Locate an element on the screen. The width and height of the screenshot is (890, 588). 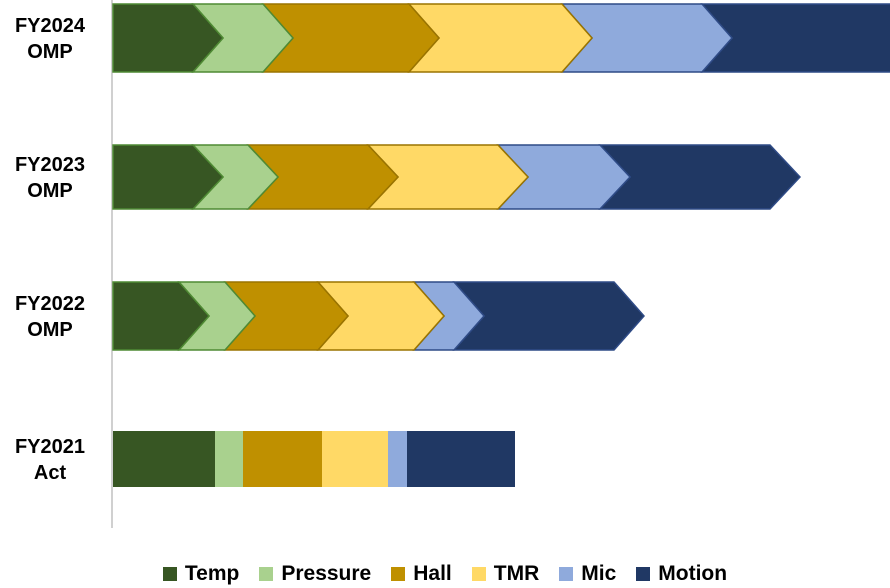
bar-segment-tmr is located at coordinates (355, 459).